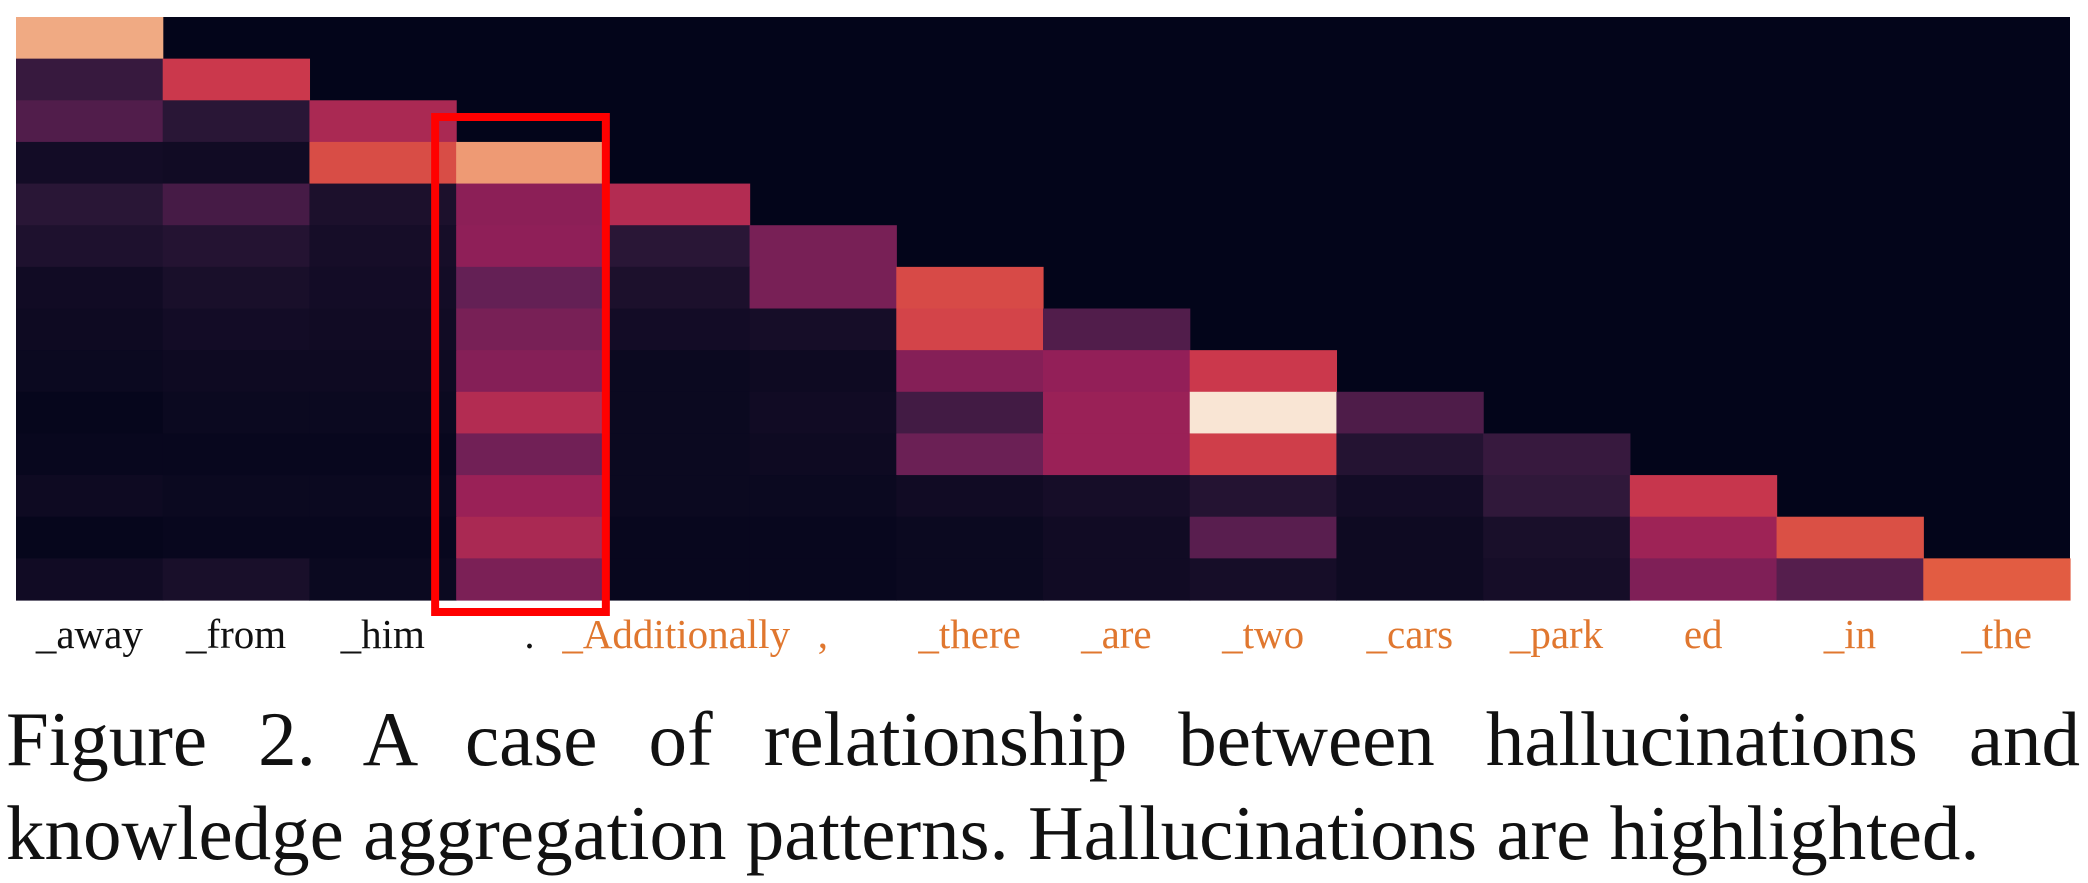 Image resolution: width=2088 pixels, height=883 pixels. What do you see at coordinates (970, 329) in the screenshot?
I see `heatmap-cell-r7-c6` at bounding box center [970, 329].